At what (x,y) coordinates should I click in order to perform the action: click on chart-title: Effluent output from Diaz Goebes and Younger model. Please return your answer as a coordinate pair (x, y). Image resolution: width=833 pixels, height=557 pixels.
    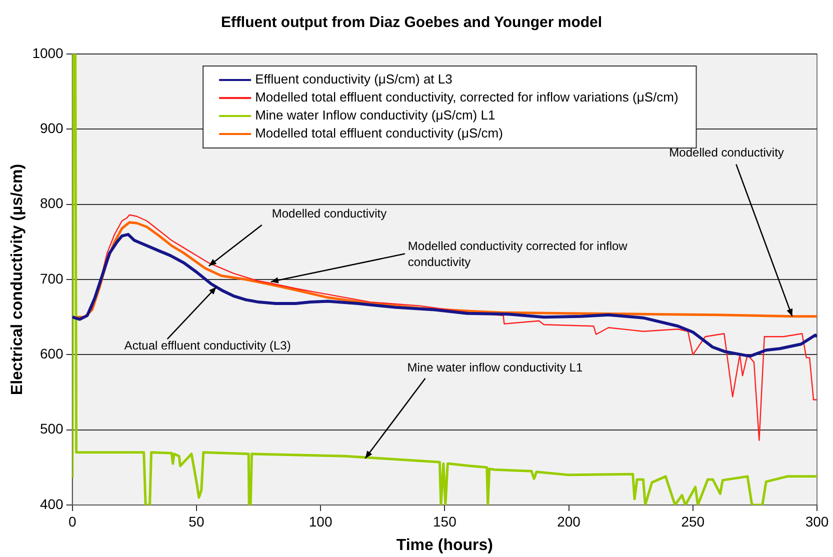
    Looking at the image, I should click on (411, 23).